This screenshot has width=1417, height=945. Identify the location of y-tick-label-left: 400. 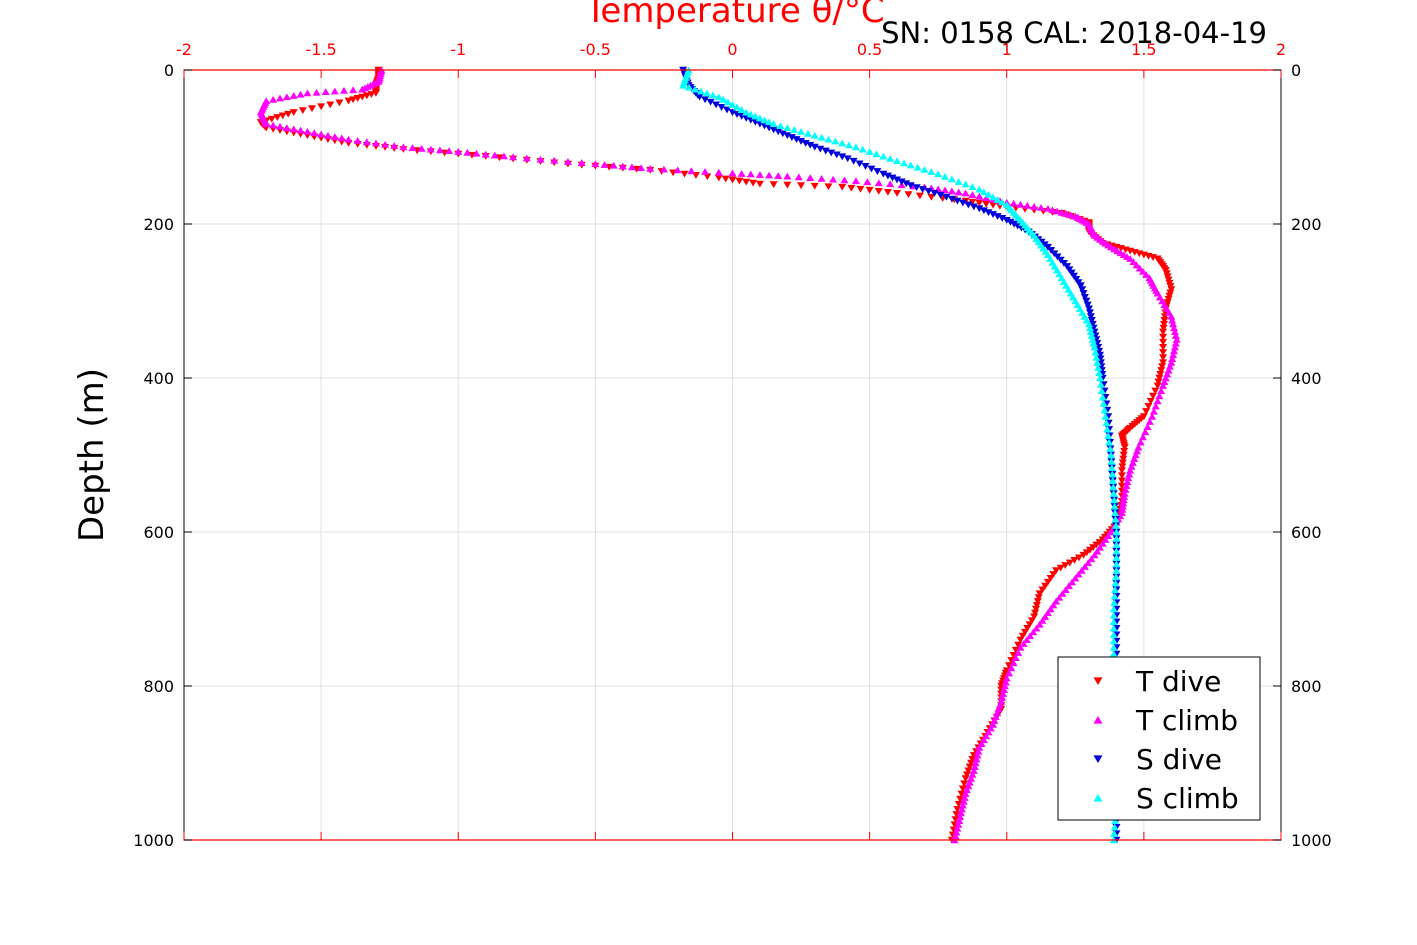
(158, 378).